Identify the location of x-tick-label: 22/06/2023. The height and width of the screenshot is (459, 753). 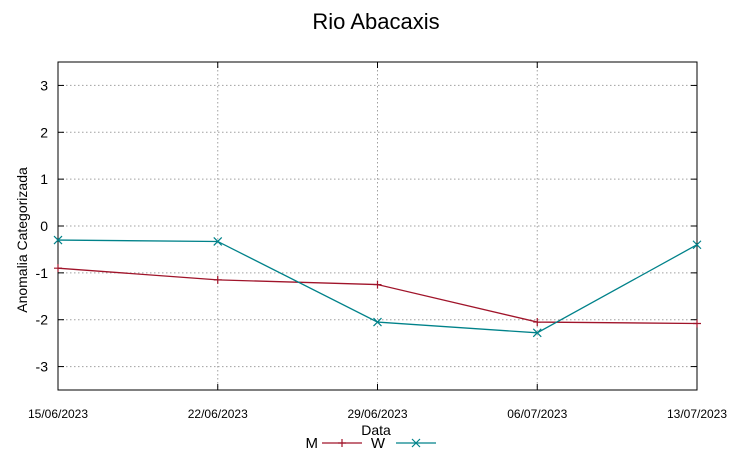
(218, 414).